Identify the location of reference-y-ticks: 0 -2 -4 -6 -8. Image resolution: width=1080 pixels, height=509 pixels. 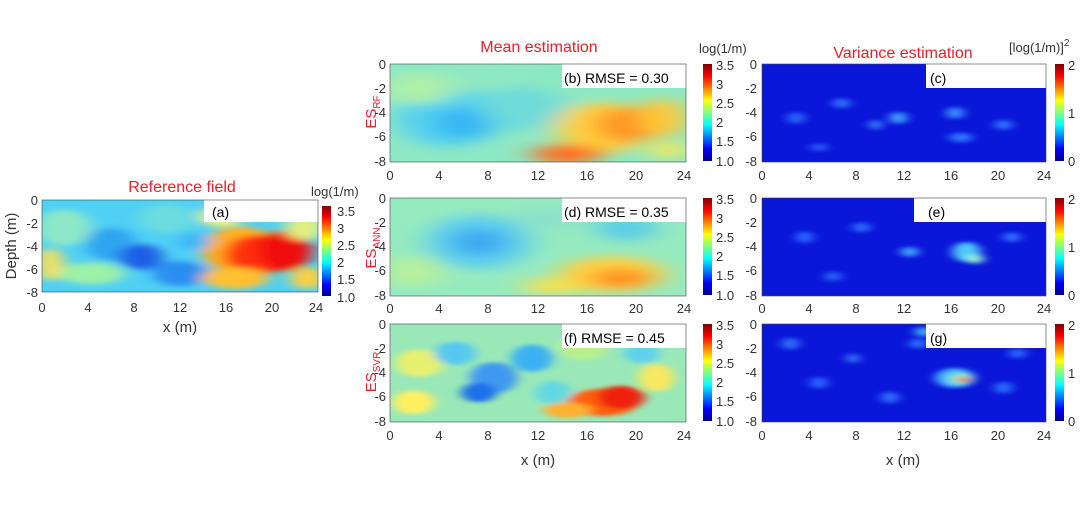
(32, 246).